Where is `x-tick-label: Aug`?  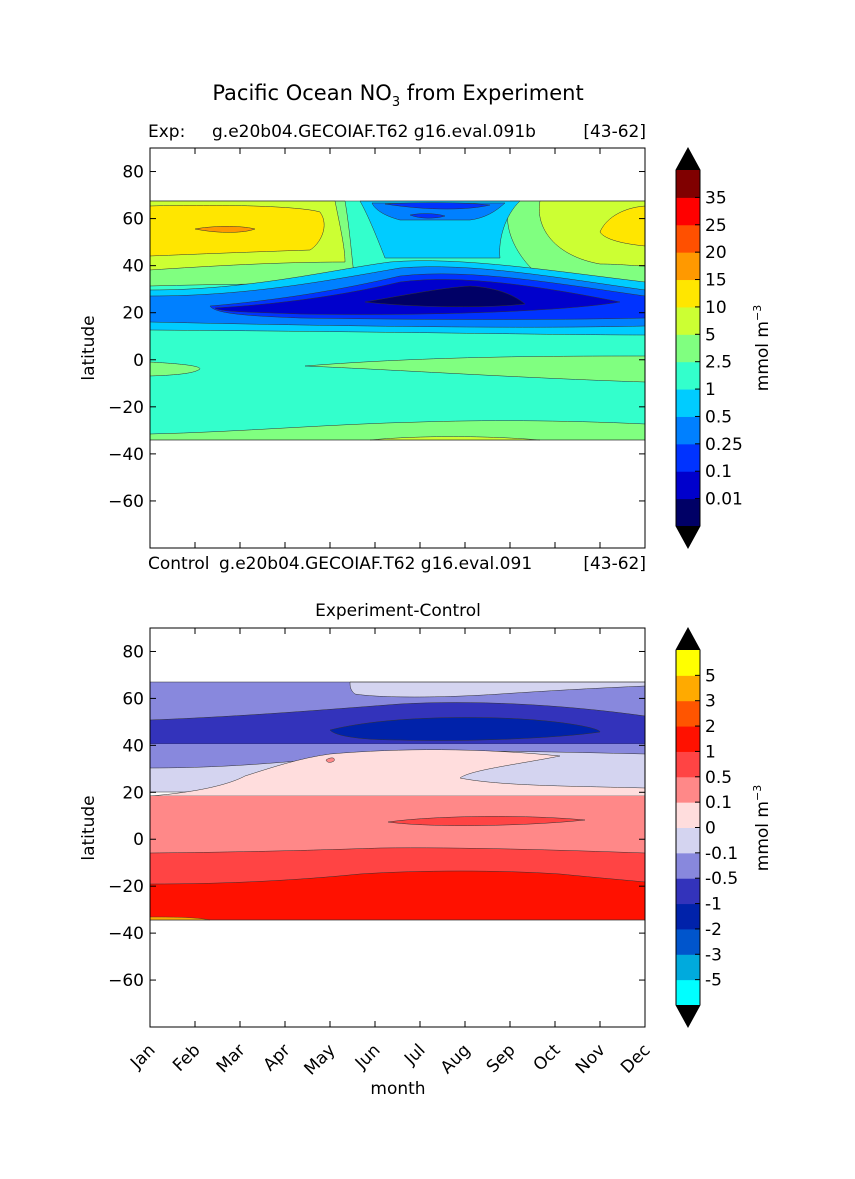
x-tick-label: Aug is located at coordinates (456, 1059).